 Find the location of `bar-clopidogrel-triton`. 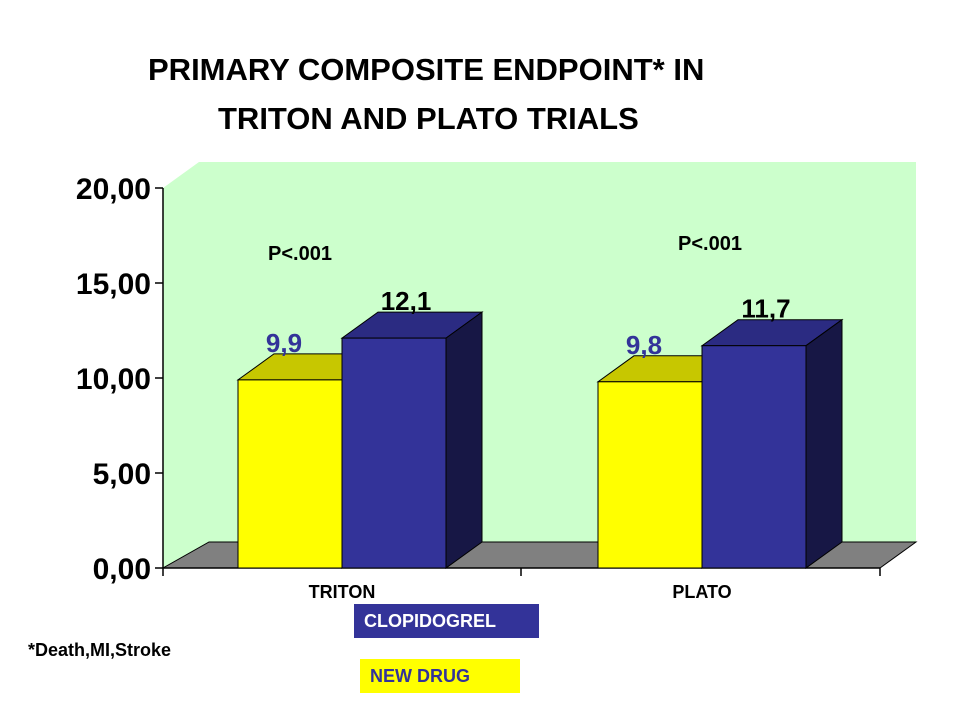

bar-clopidogrel-triton is located at coordinates (394, 453).